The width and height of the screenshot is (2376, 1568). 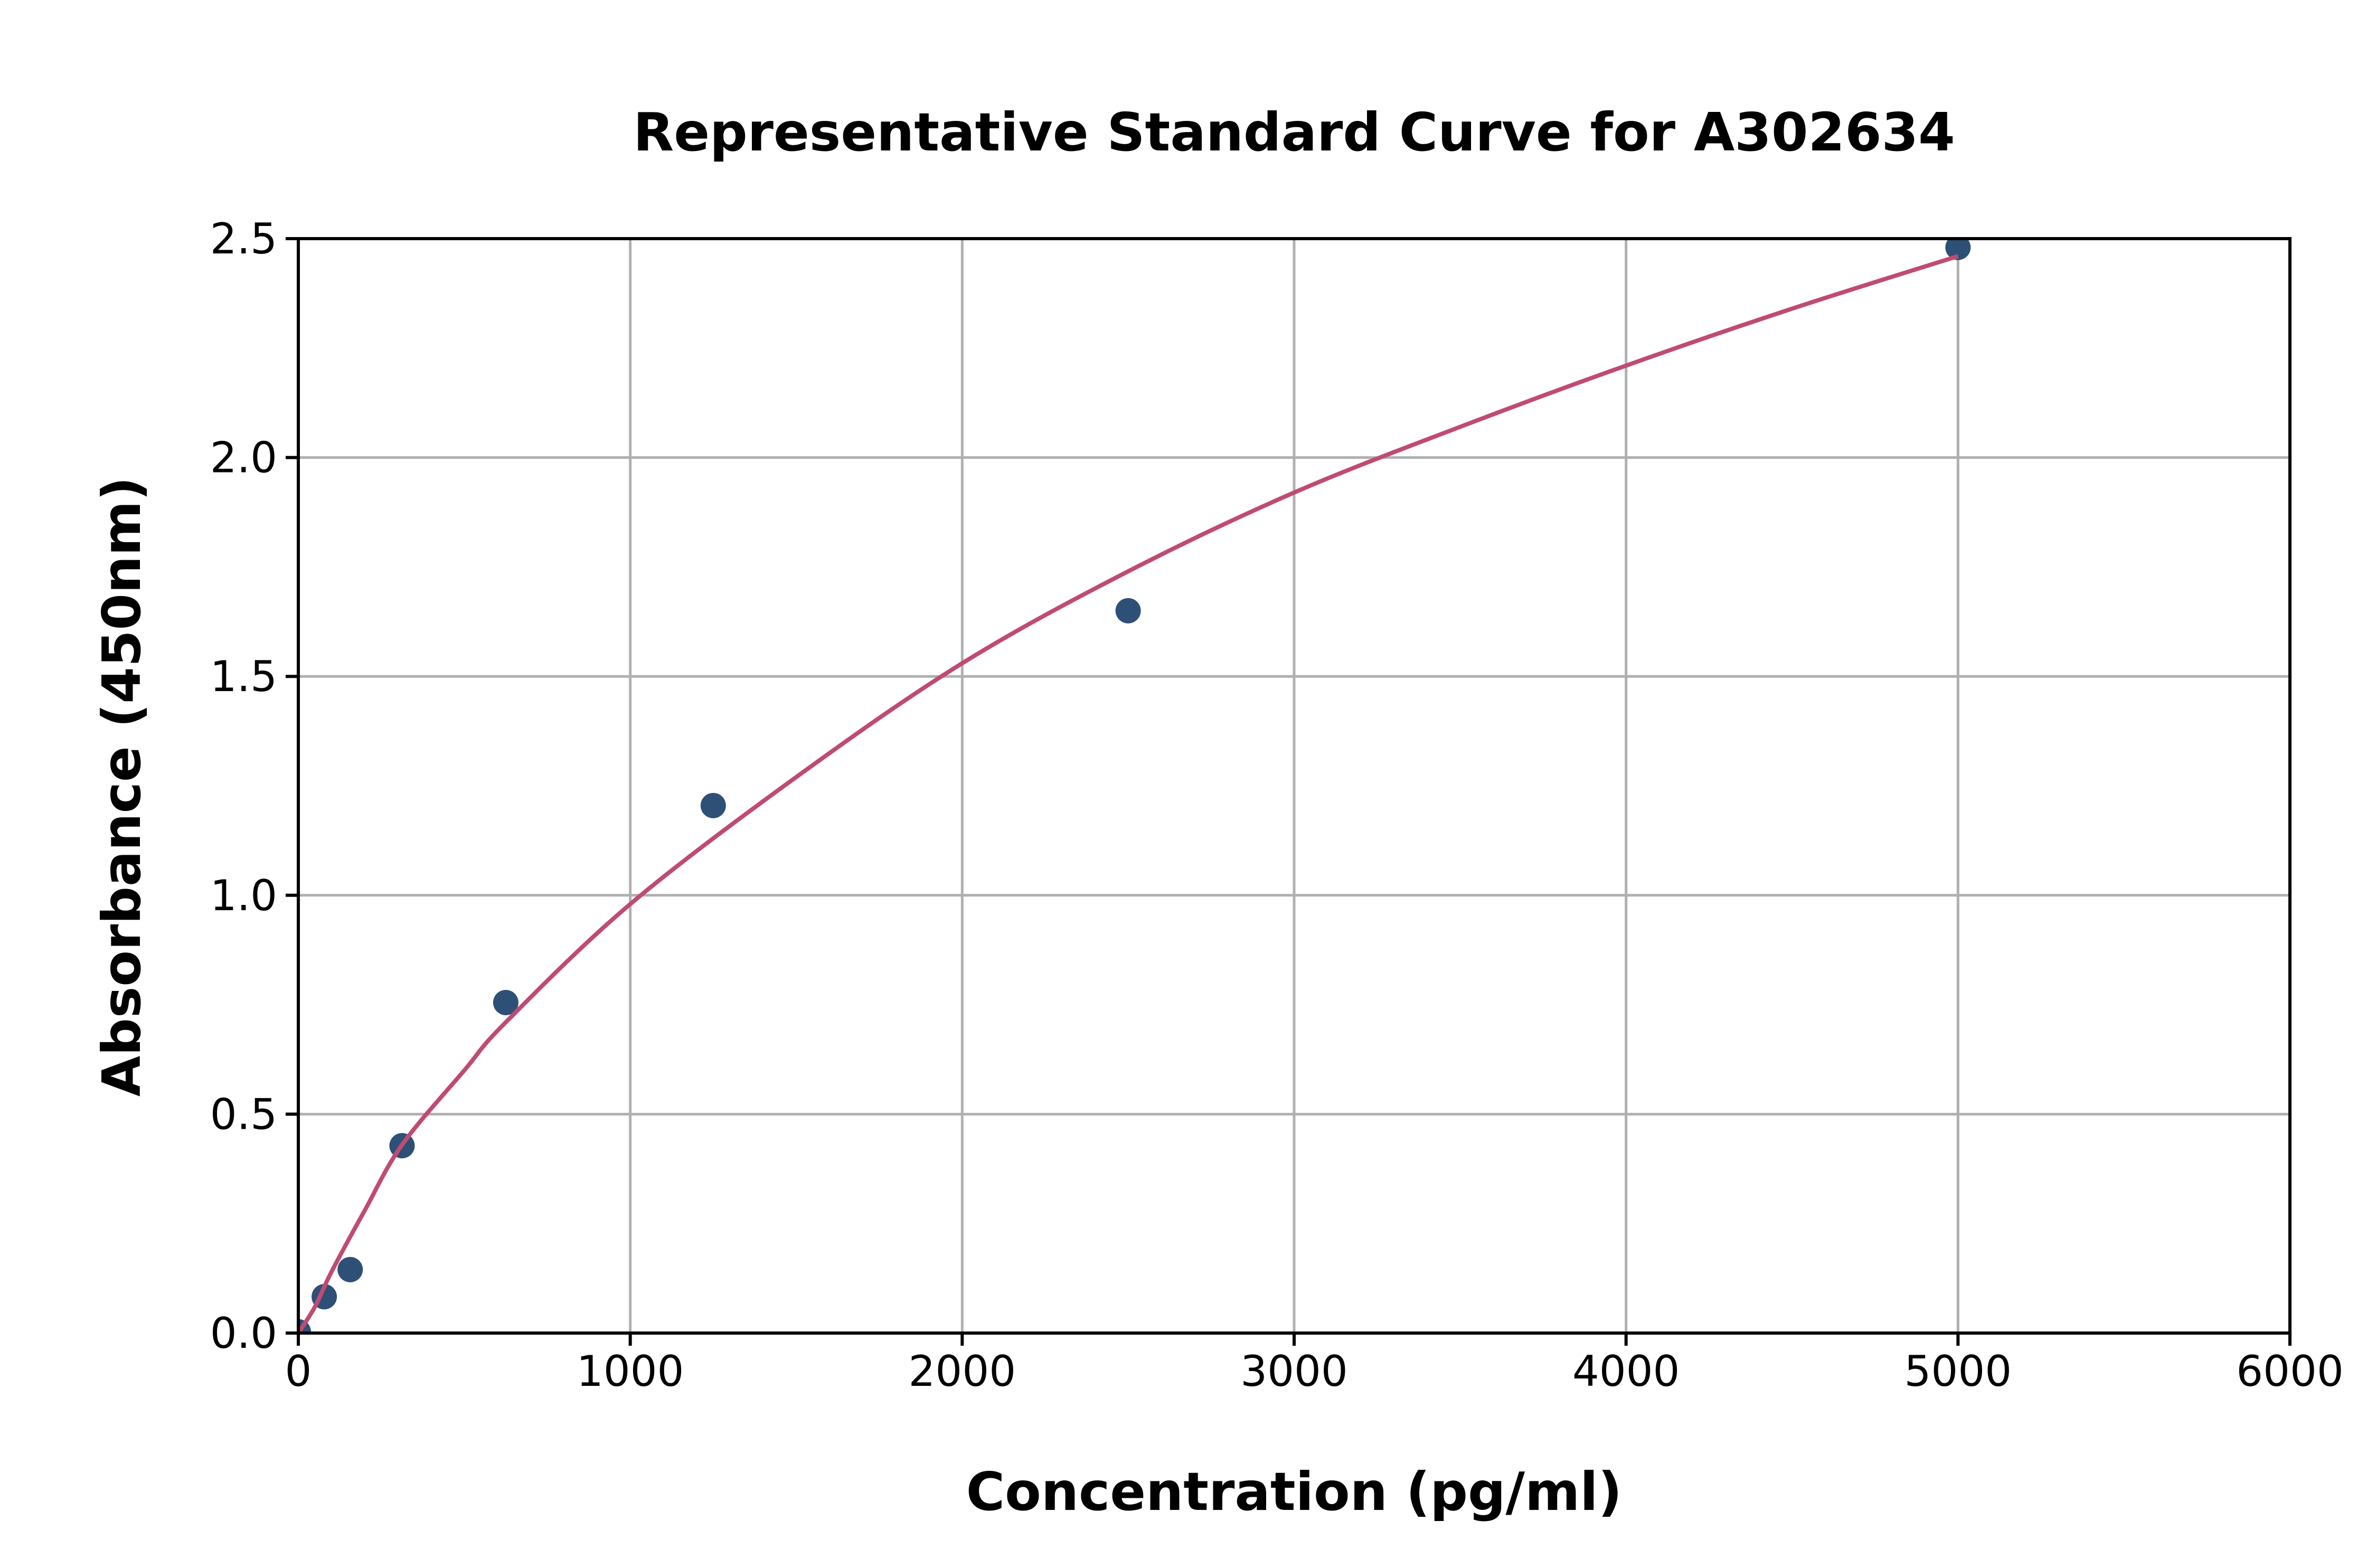 I want to click on x-axis-label: Concentration (pg/ml), so click(x=1294, y=1492).